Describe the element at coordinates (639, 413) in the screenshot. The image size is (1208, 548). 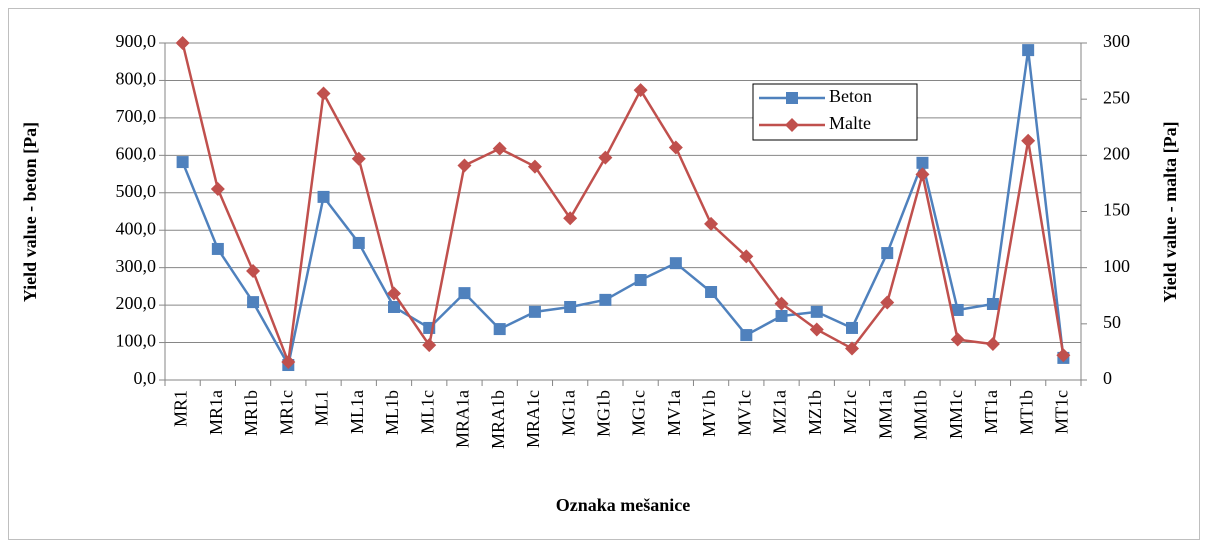
I see `x-tick-label: MG1c` at that location.